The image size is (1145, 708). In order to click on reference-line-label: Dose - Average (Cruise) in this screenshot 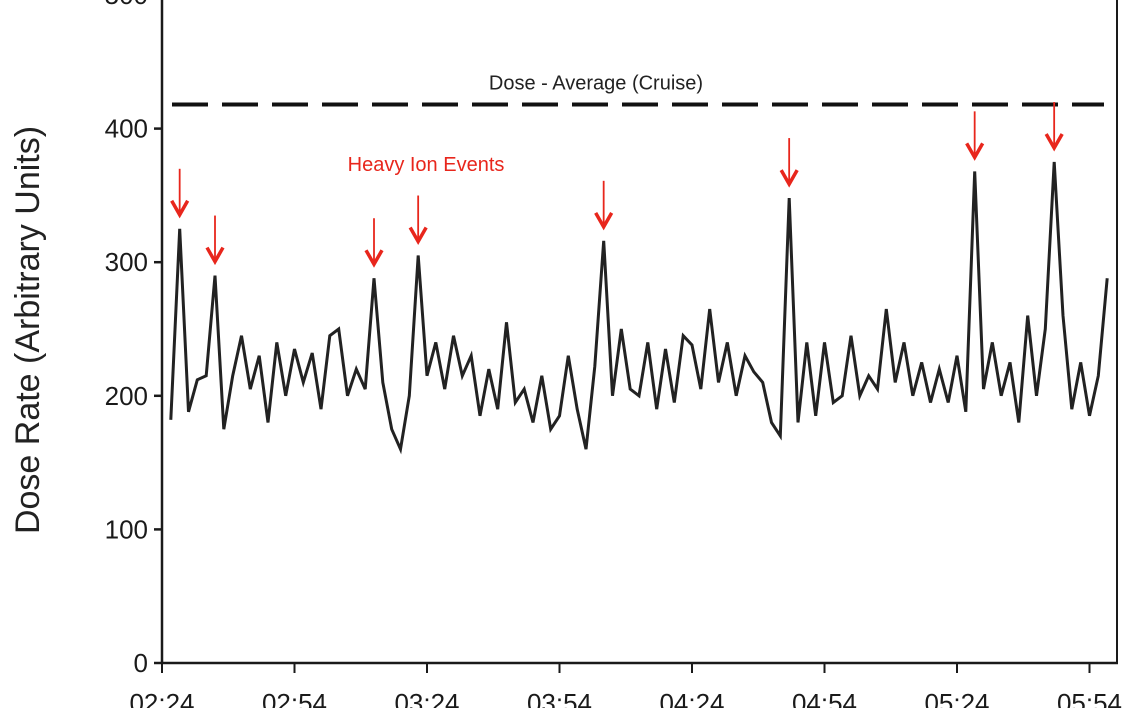, I will do `click(596, 84)`.